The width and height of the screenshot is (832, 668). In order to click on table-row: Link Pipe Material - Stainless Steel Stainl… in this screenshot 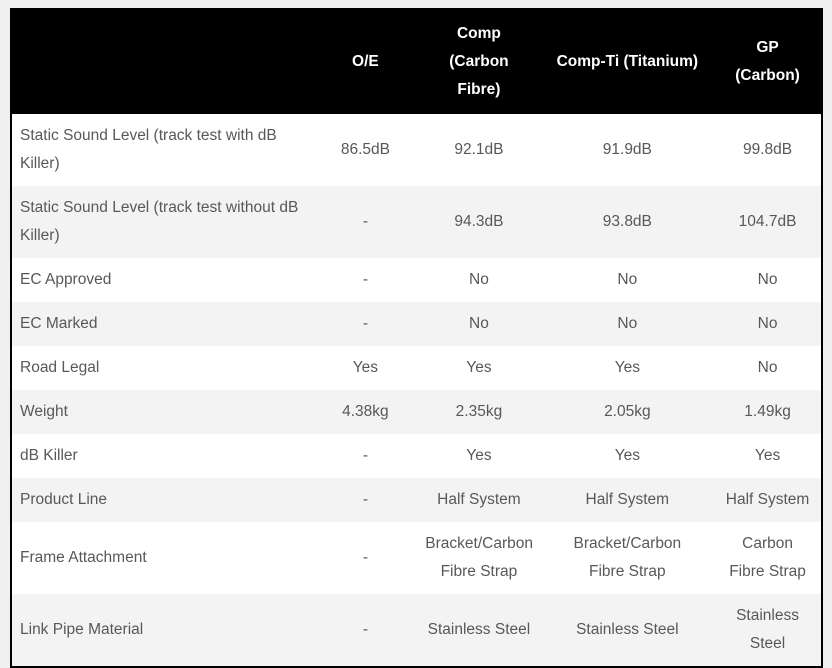, I will do `click(416, 630)`.